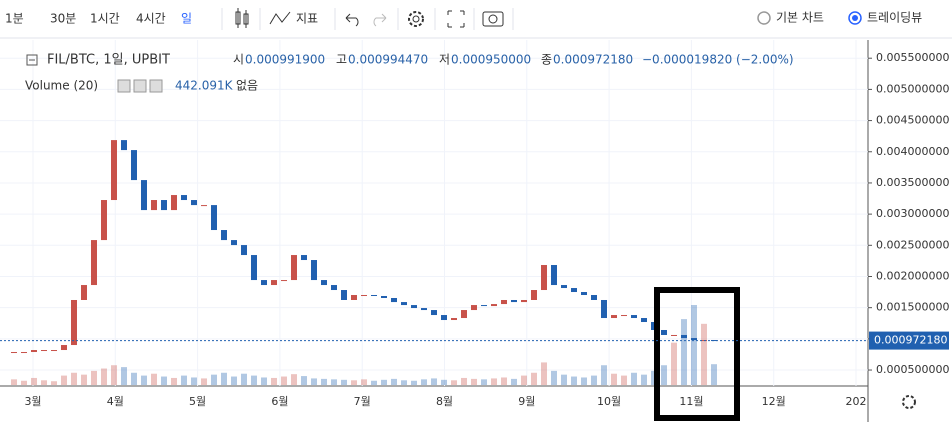 The image size is (952, 422). What do you see at coordinates (124, 86) in the screenshot?
I see `eye-icon` at bounding box center [124, 86].